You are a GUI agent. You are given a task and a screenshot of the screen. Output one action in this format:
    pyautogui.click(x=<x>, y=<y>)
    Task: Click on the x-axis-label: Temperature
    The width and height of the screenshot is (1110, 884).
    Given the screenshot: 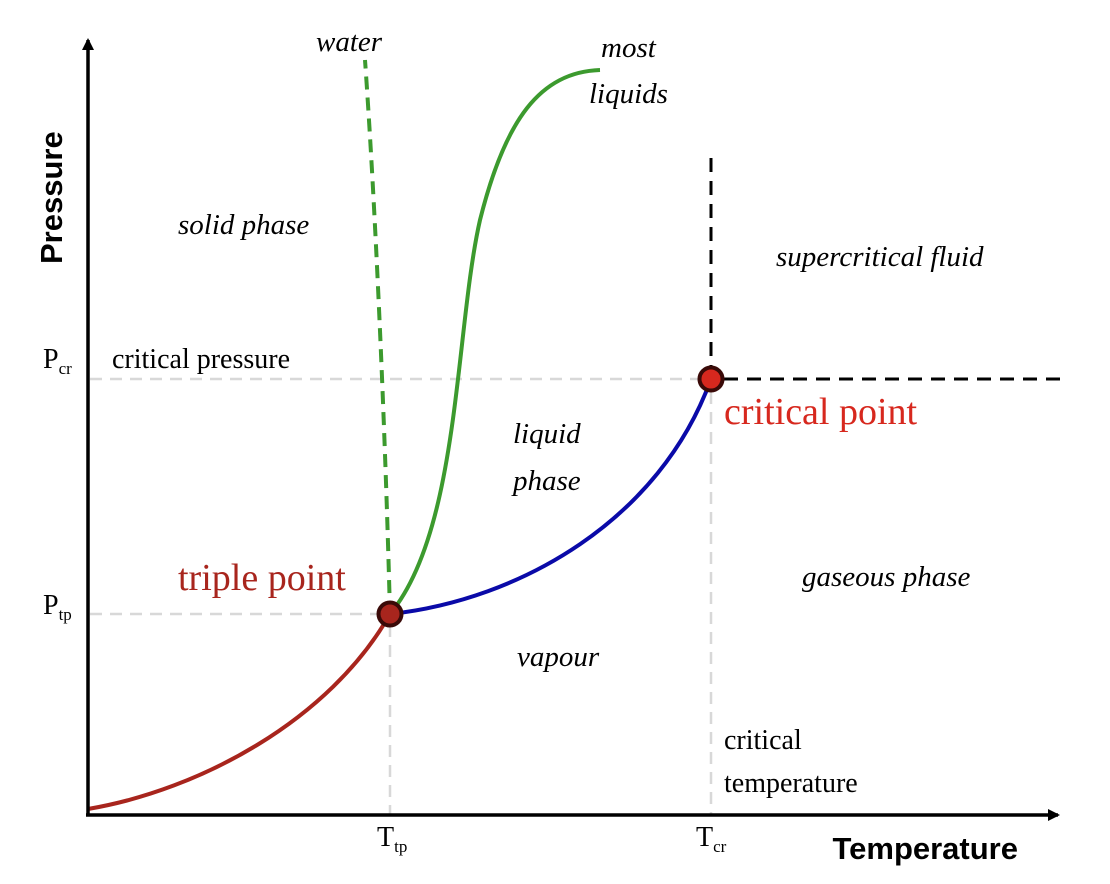 What is the action you would take?
    pyautogui.click(x=926, y=848)
    